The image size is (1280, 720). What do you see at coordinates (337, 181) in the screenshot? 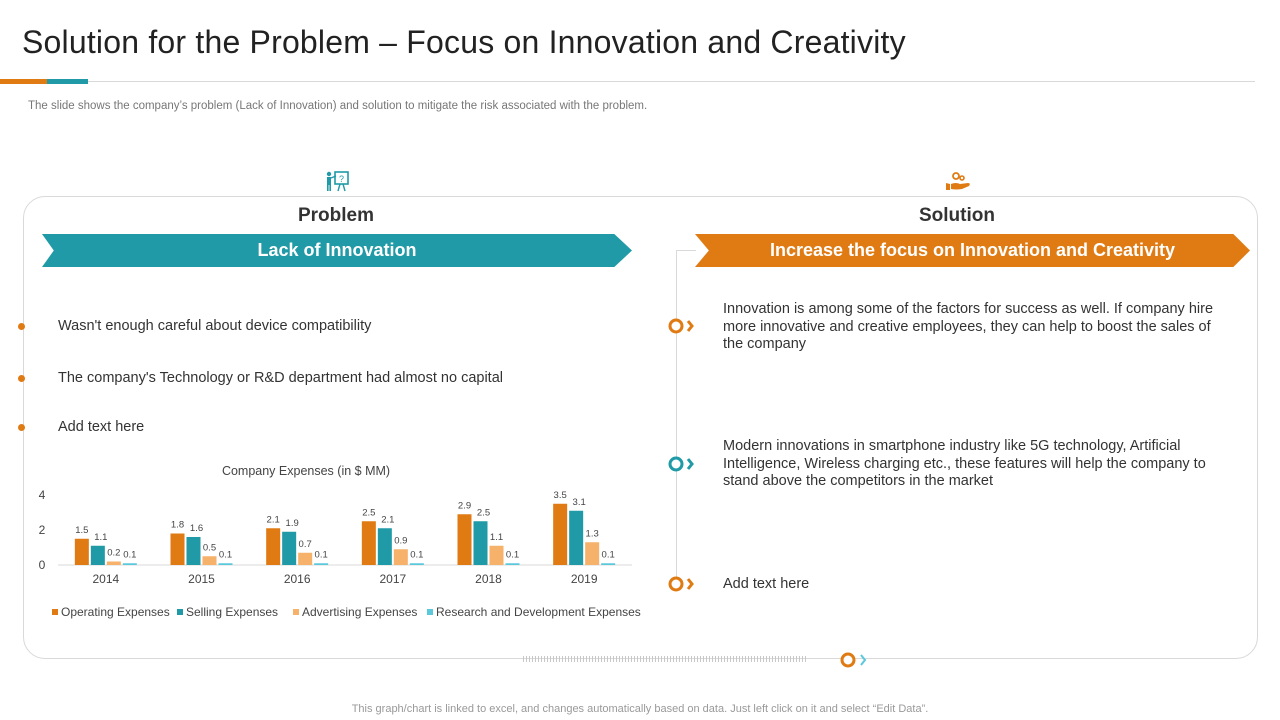
I see `presentation-question-icon: ?` at bounding box center [337, 181].